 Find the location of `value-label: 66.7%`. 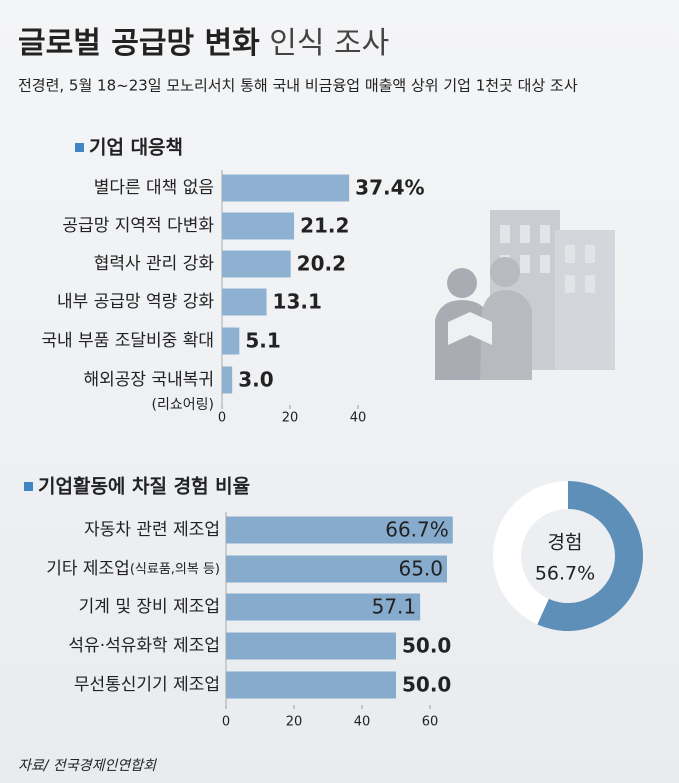

value-label: 66.7% is located at coordinates (417, 530).